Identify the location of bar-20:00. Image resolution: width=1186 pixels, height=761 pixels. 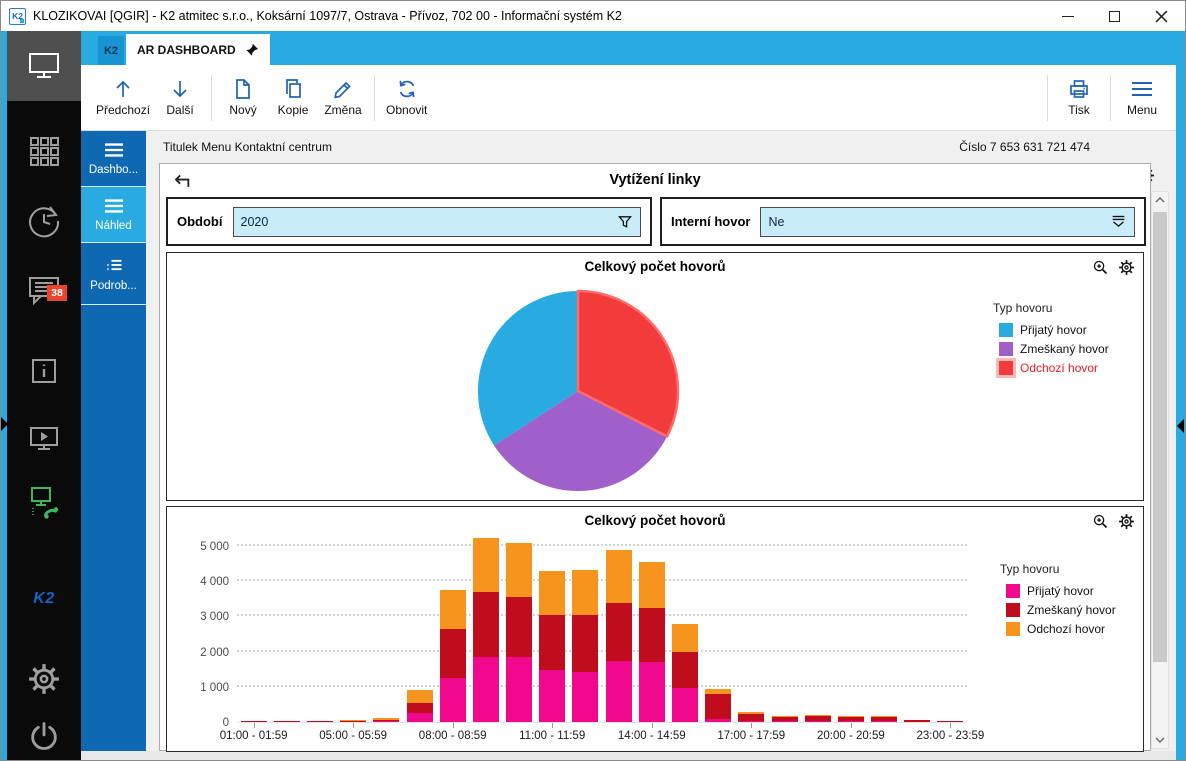
(850, 718).